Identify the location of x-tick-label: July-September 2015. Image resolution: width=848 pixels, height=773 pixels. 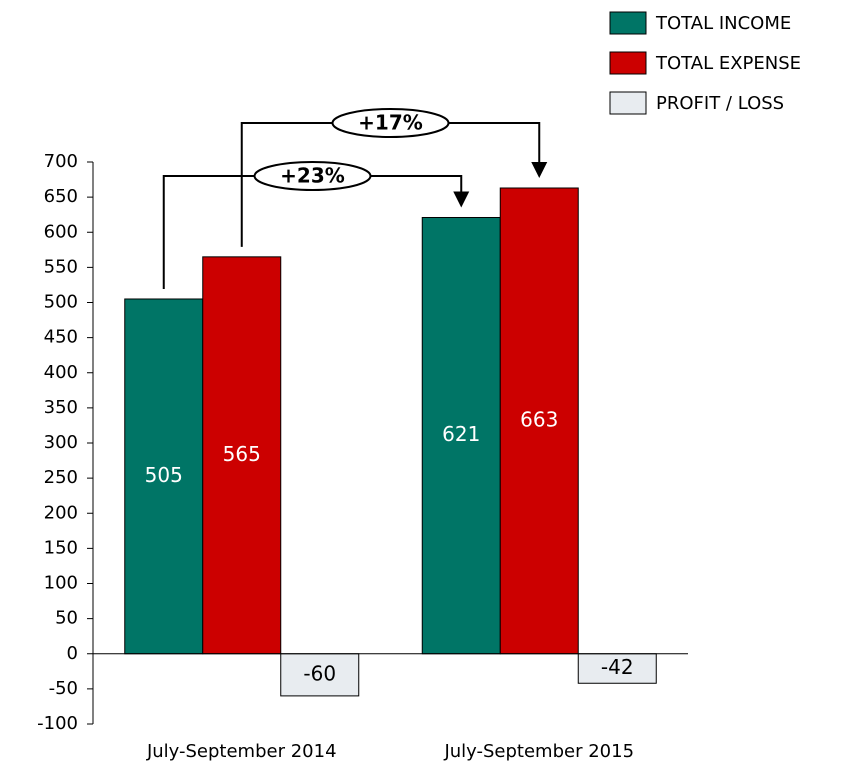
(538, 751).